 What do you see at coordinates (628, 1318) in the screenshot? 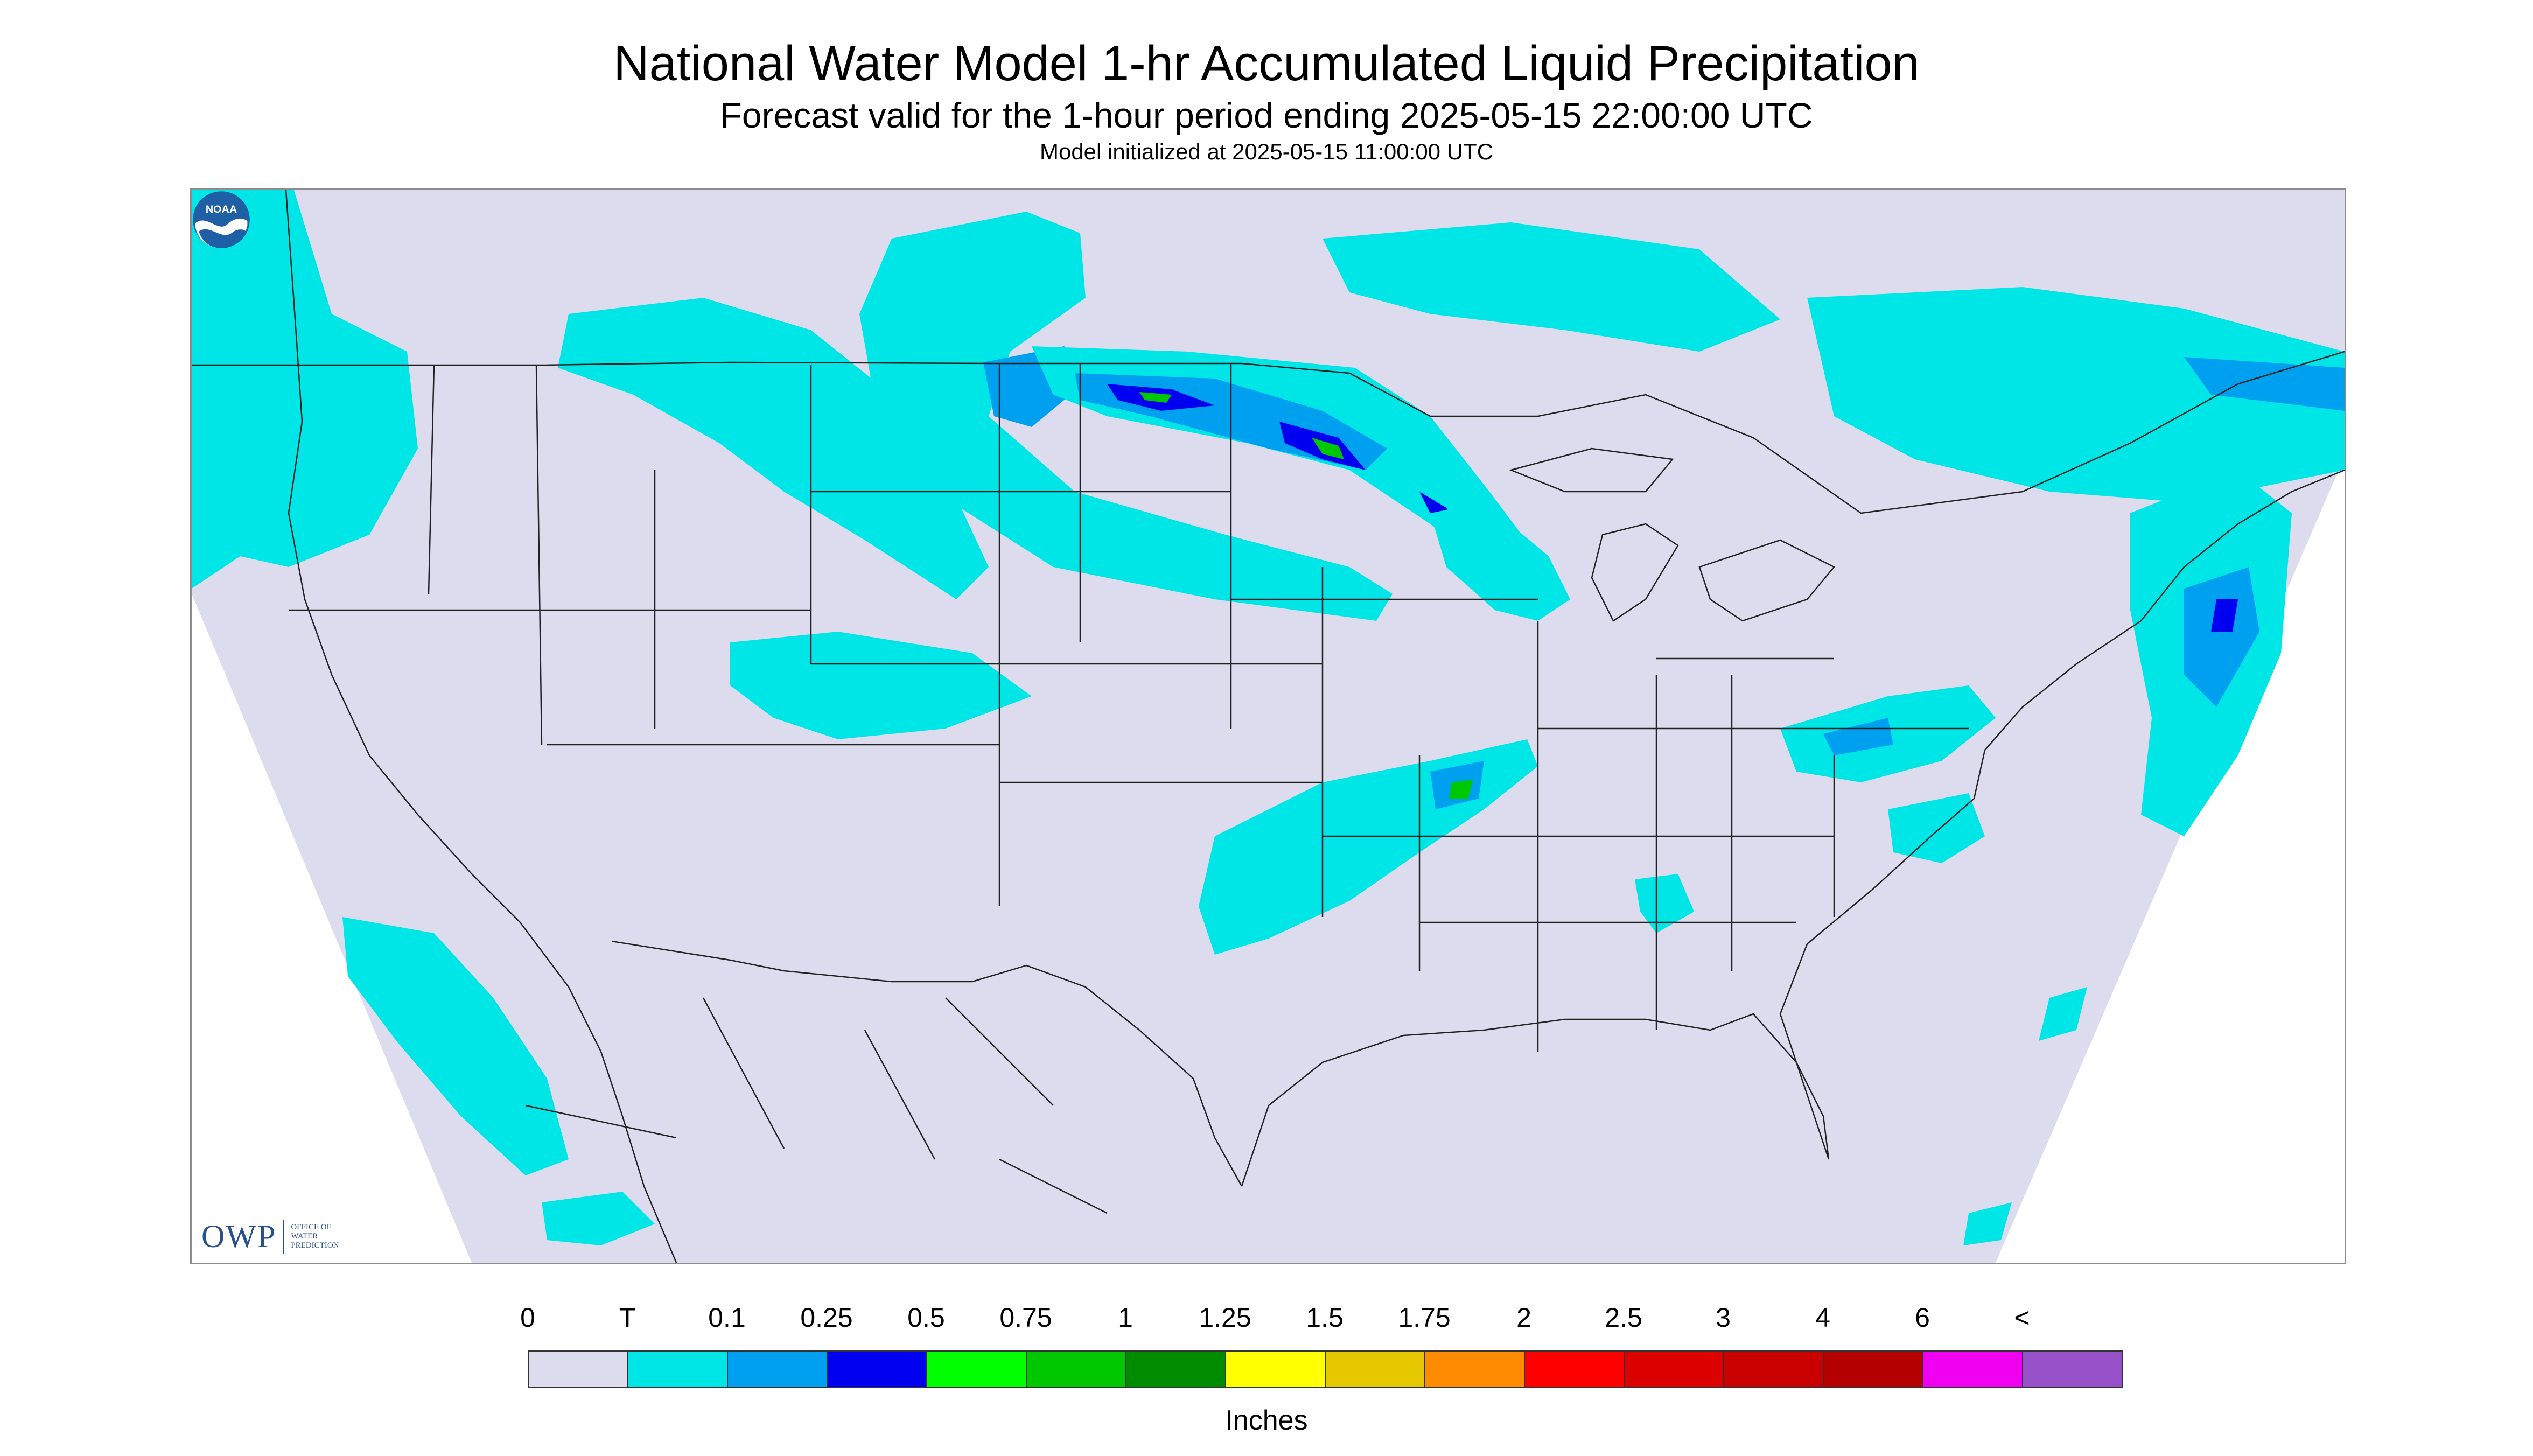
I see `legend-tick-label: T` at bounding box center [628, 1318].